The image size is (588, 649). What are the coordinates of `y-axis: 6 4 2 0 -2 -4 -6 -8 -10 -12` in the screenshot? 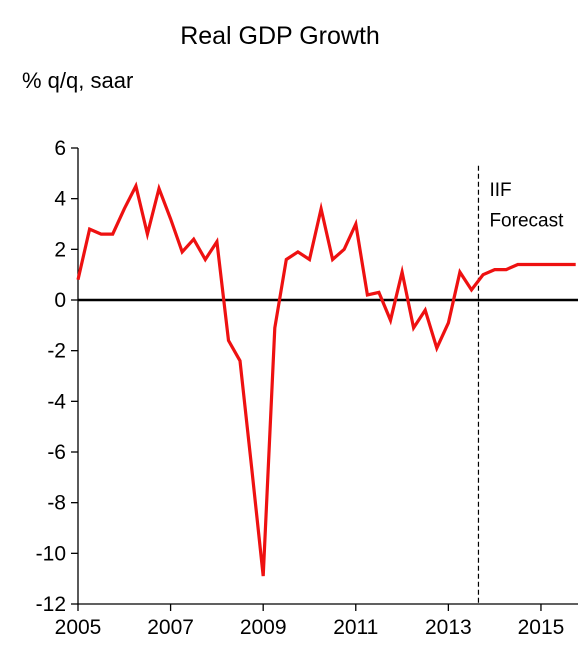 It's located at (57, 376).